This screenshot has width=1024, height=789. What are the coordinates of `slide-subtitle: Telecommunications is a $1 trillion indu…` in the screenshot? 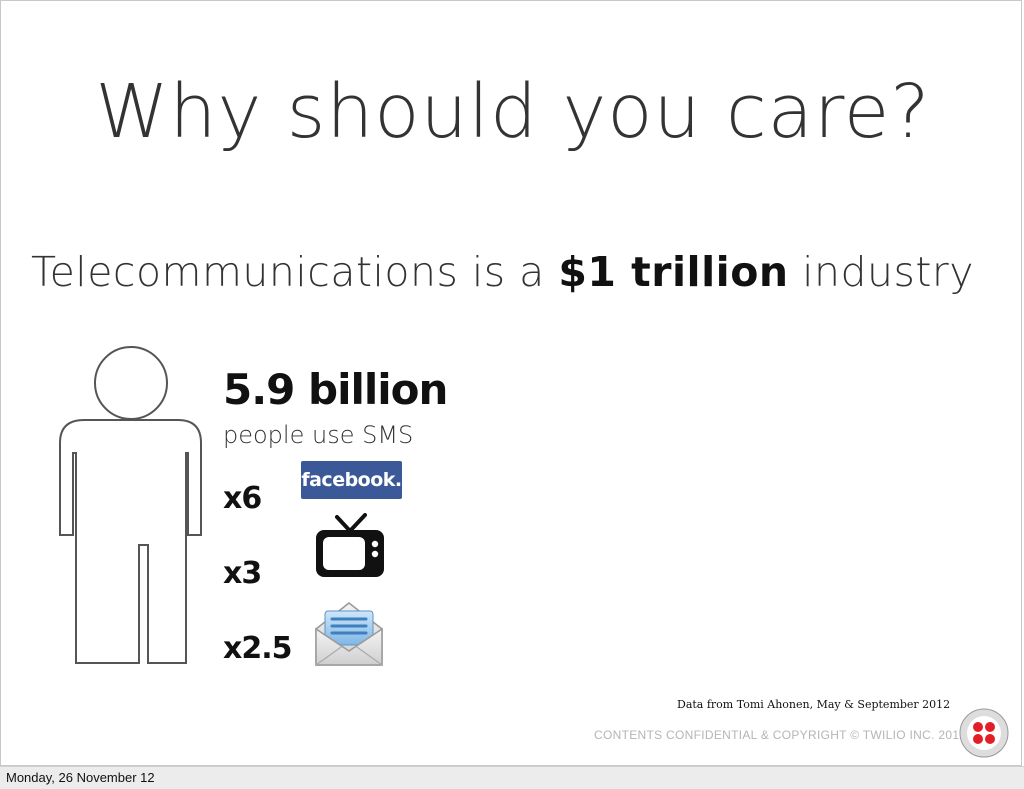 It's located at (502, 272).